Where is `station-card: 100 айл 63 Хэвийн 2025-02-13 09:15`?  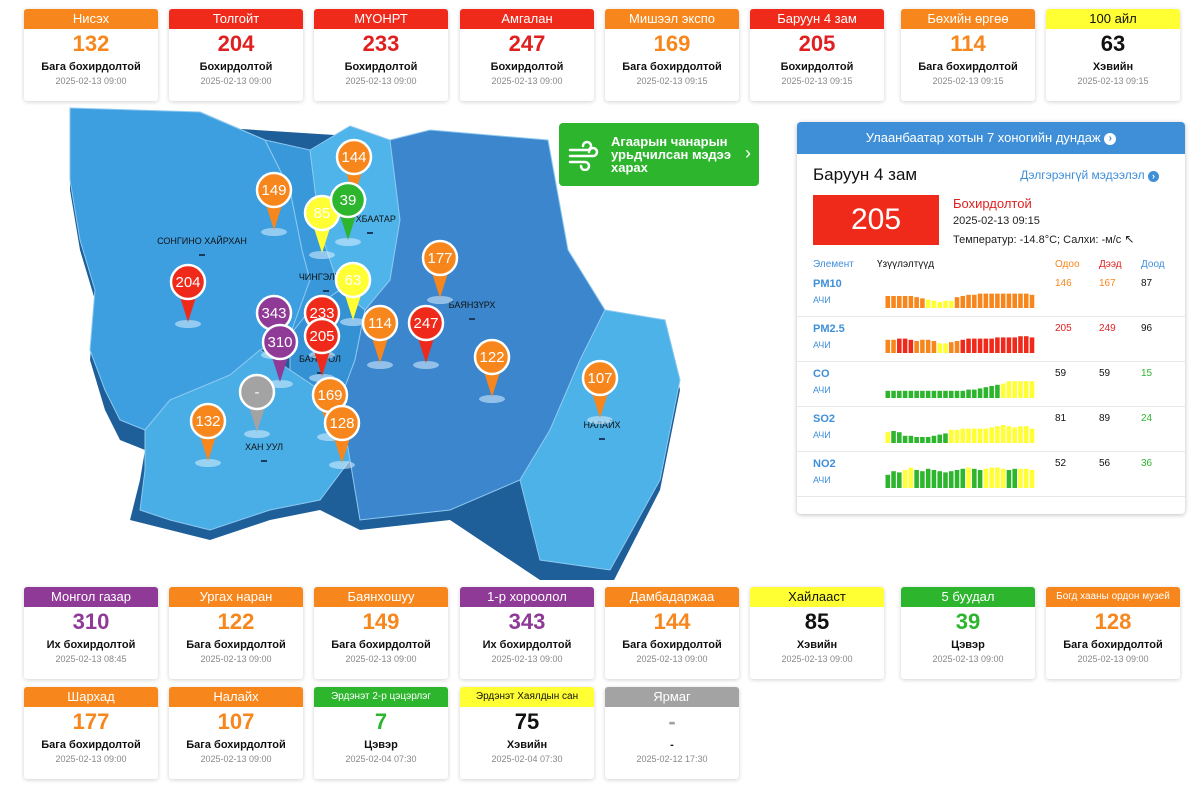 station-card: 100 айл 63 Хэвийн 2025-02-13 09:15 is located at coordinates (1113, 55).